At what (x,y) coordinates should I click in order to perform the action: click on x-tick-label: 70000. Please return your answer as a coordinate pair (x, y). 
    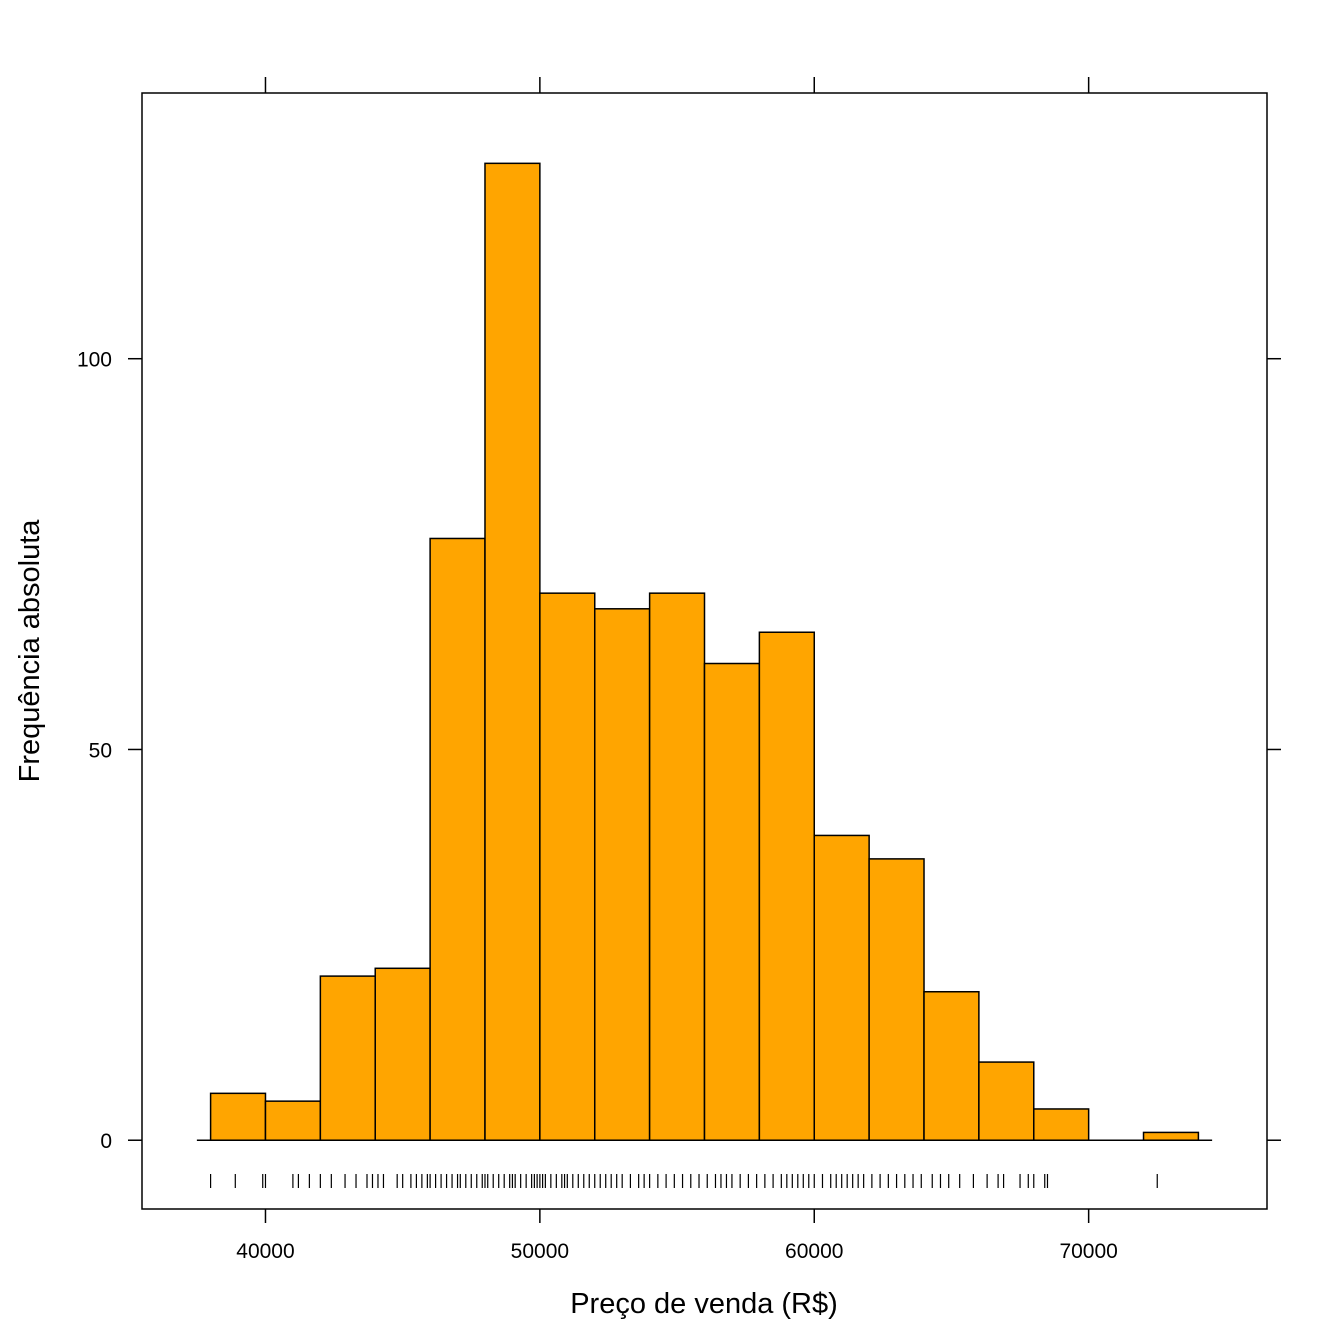
    Looking at the image, I should click on (1088, 1251).